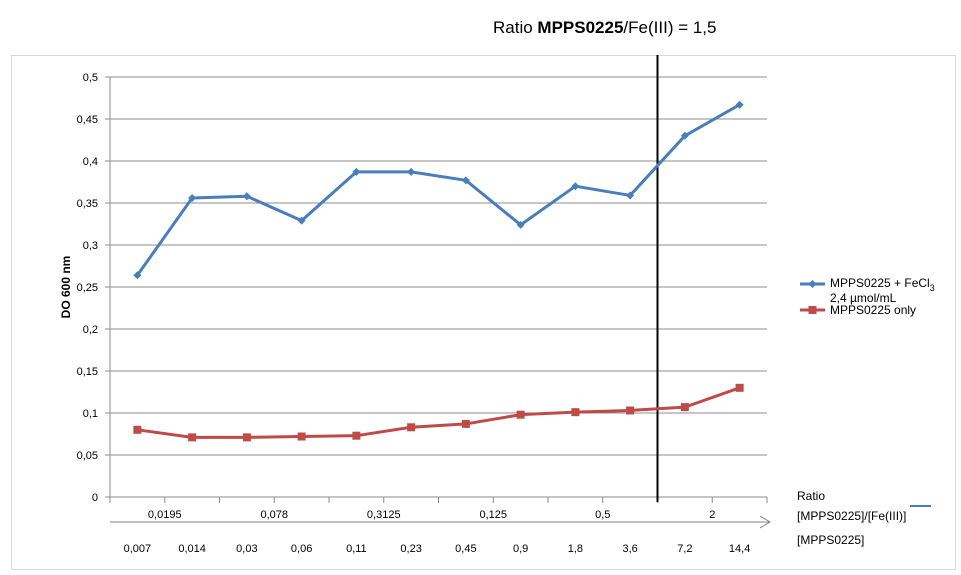  Describe the element at coordinates (87, 288) in the screenshot. I see `y-tick-label: 0,25` at that location.